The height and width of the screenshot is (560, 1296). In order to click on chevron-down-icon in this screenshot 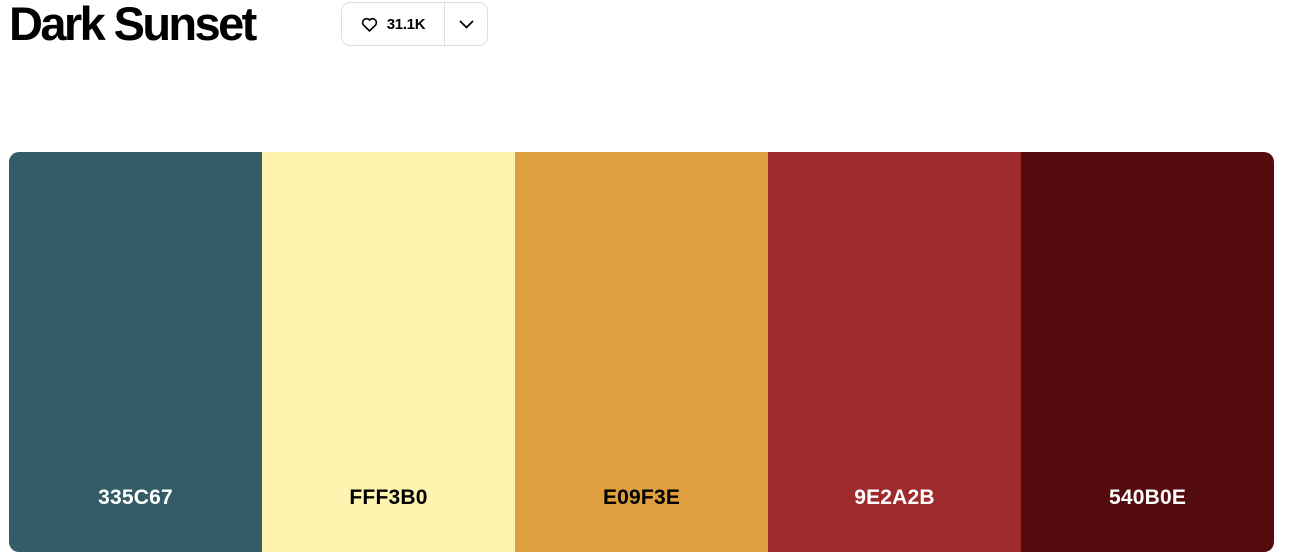, I will do `click(466, 24)`.